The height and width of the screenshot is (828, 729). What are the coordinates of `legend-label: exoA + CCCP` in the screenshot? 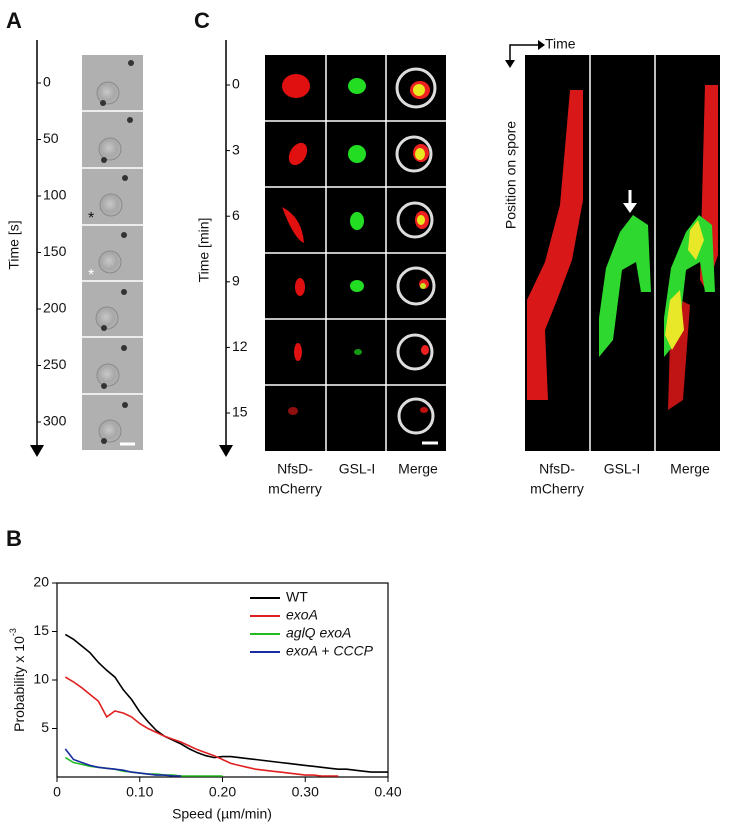 It's located at (330, 651).